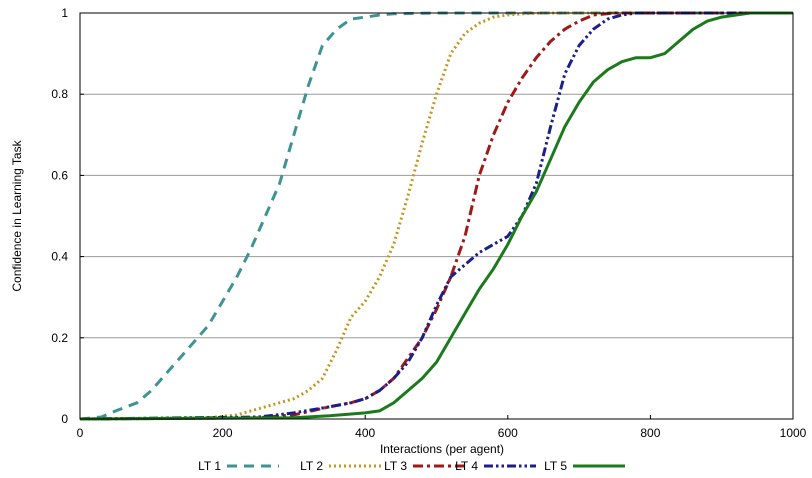 The image size is (812, 478). I want to click on x-axis-label: Interactions (per agent), so click(442, 449).